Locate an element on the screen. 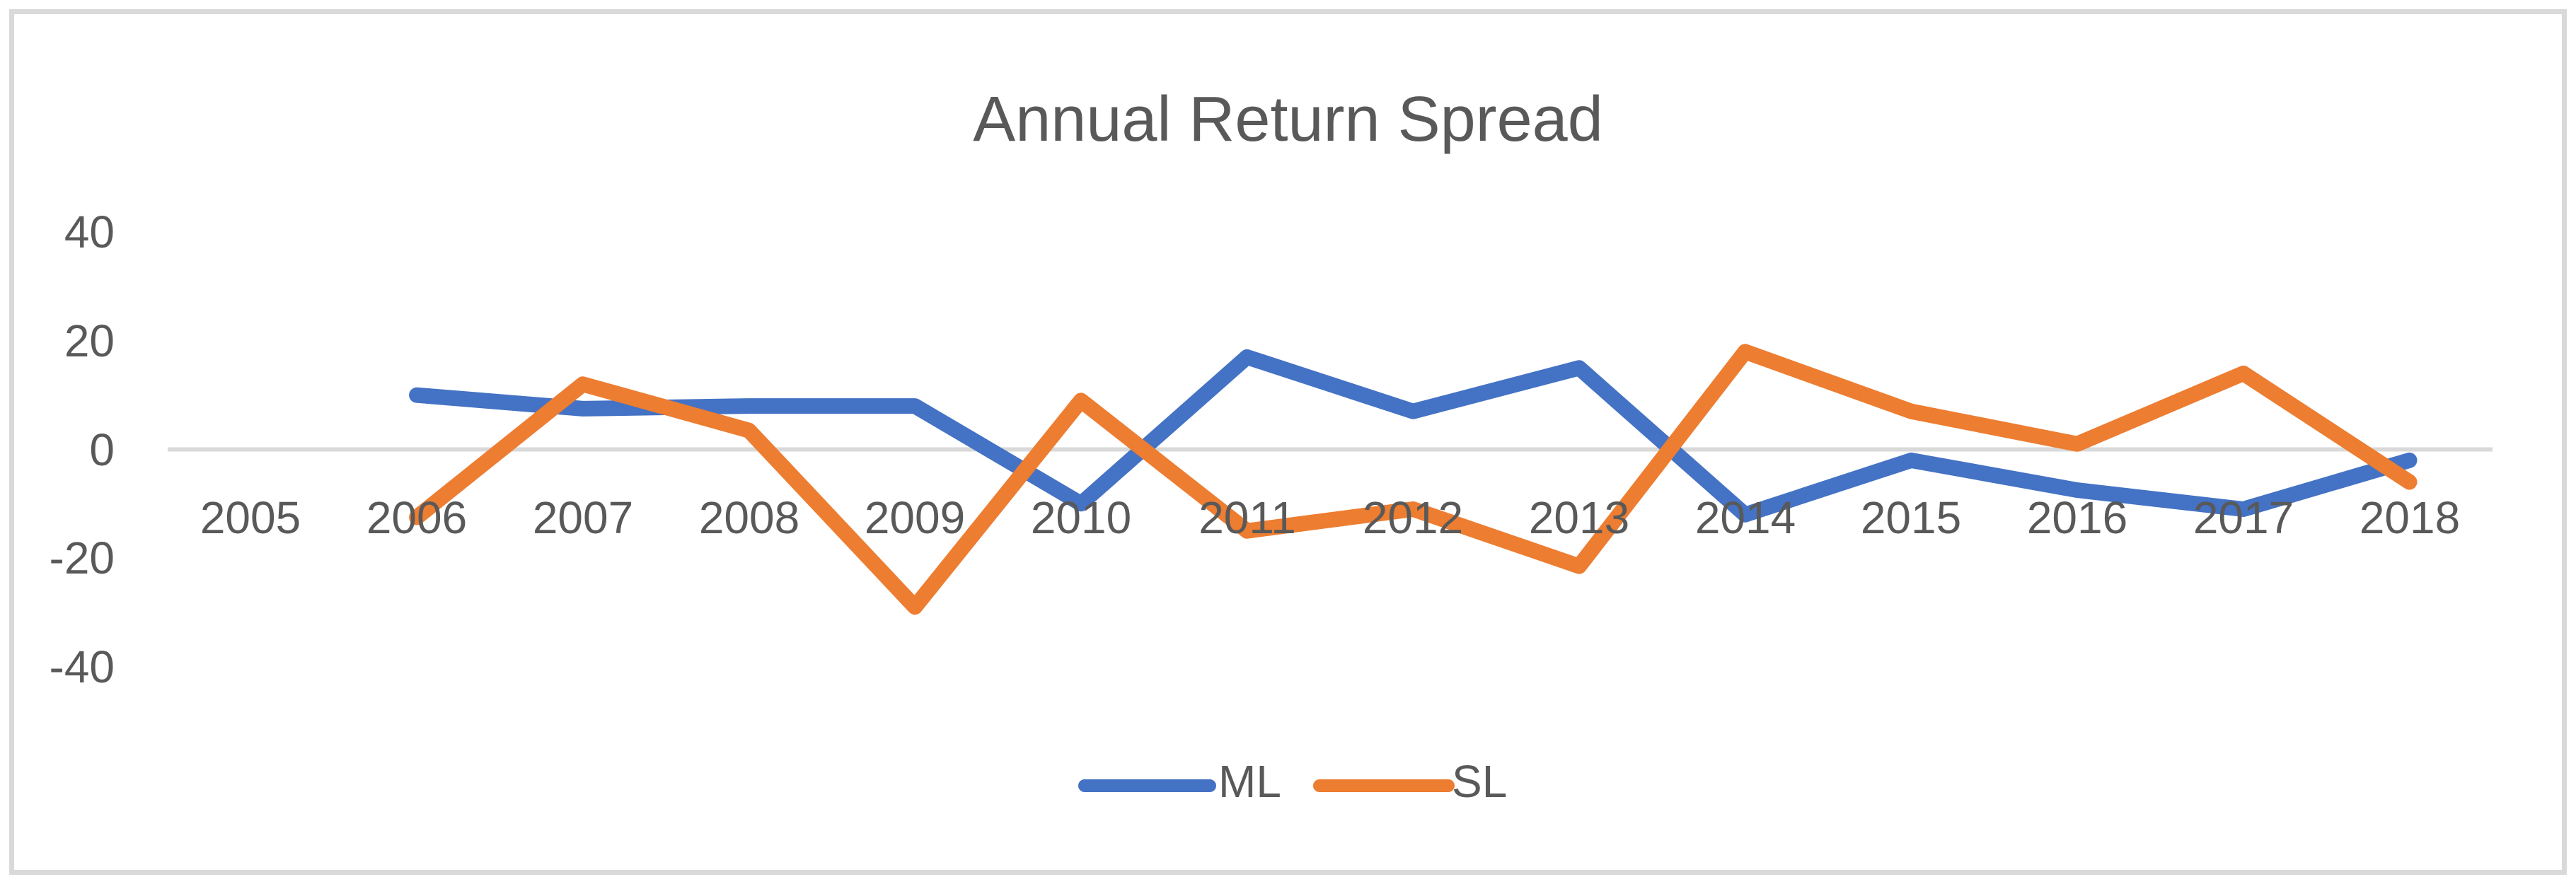 The height and width of the screenshot is (884, 2576). x-tick-label: 2008 is located at coordinates (749, 518).